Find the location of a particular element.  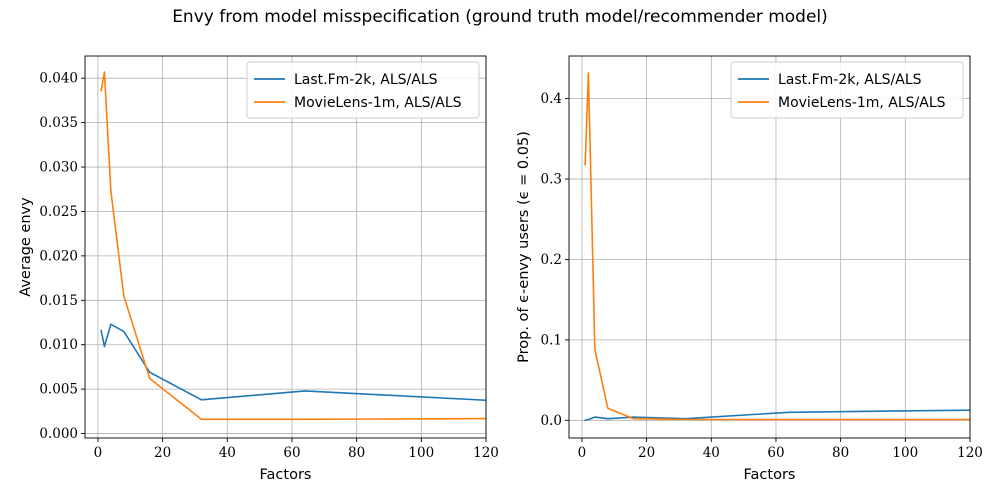

y-tick-label: 0.4 is located at coordinates (551, 99).